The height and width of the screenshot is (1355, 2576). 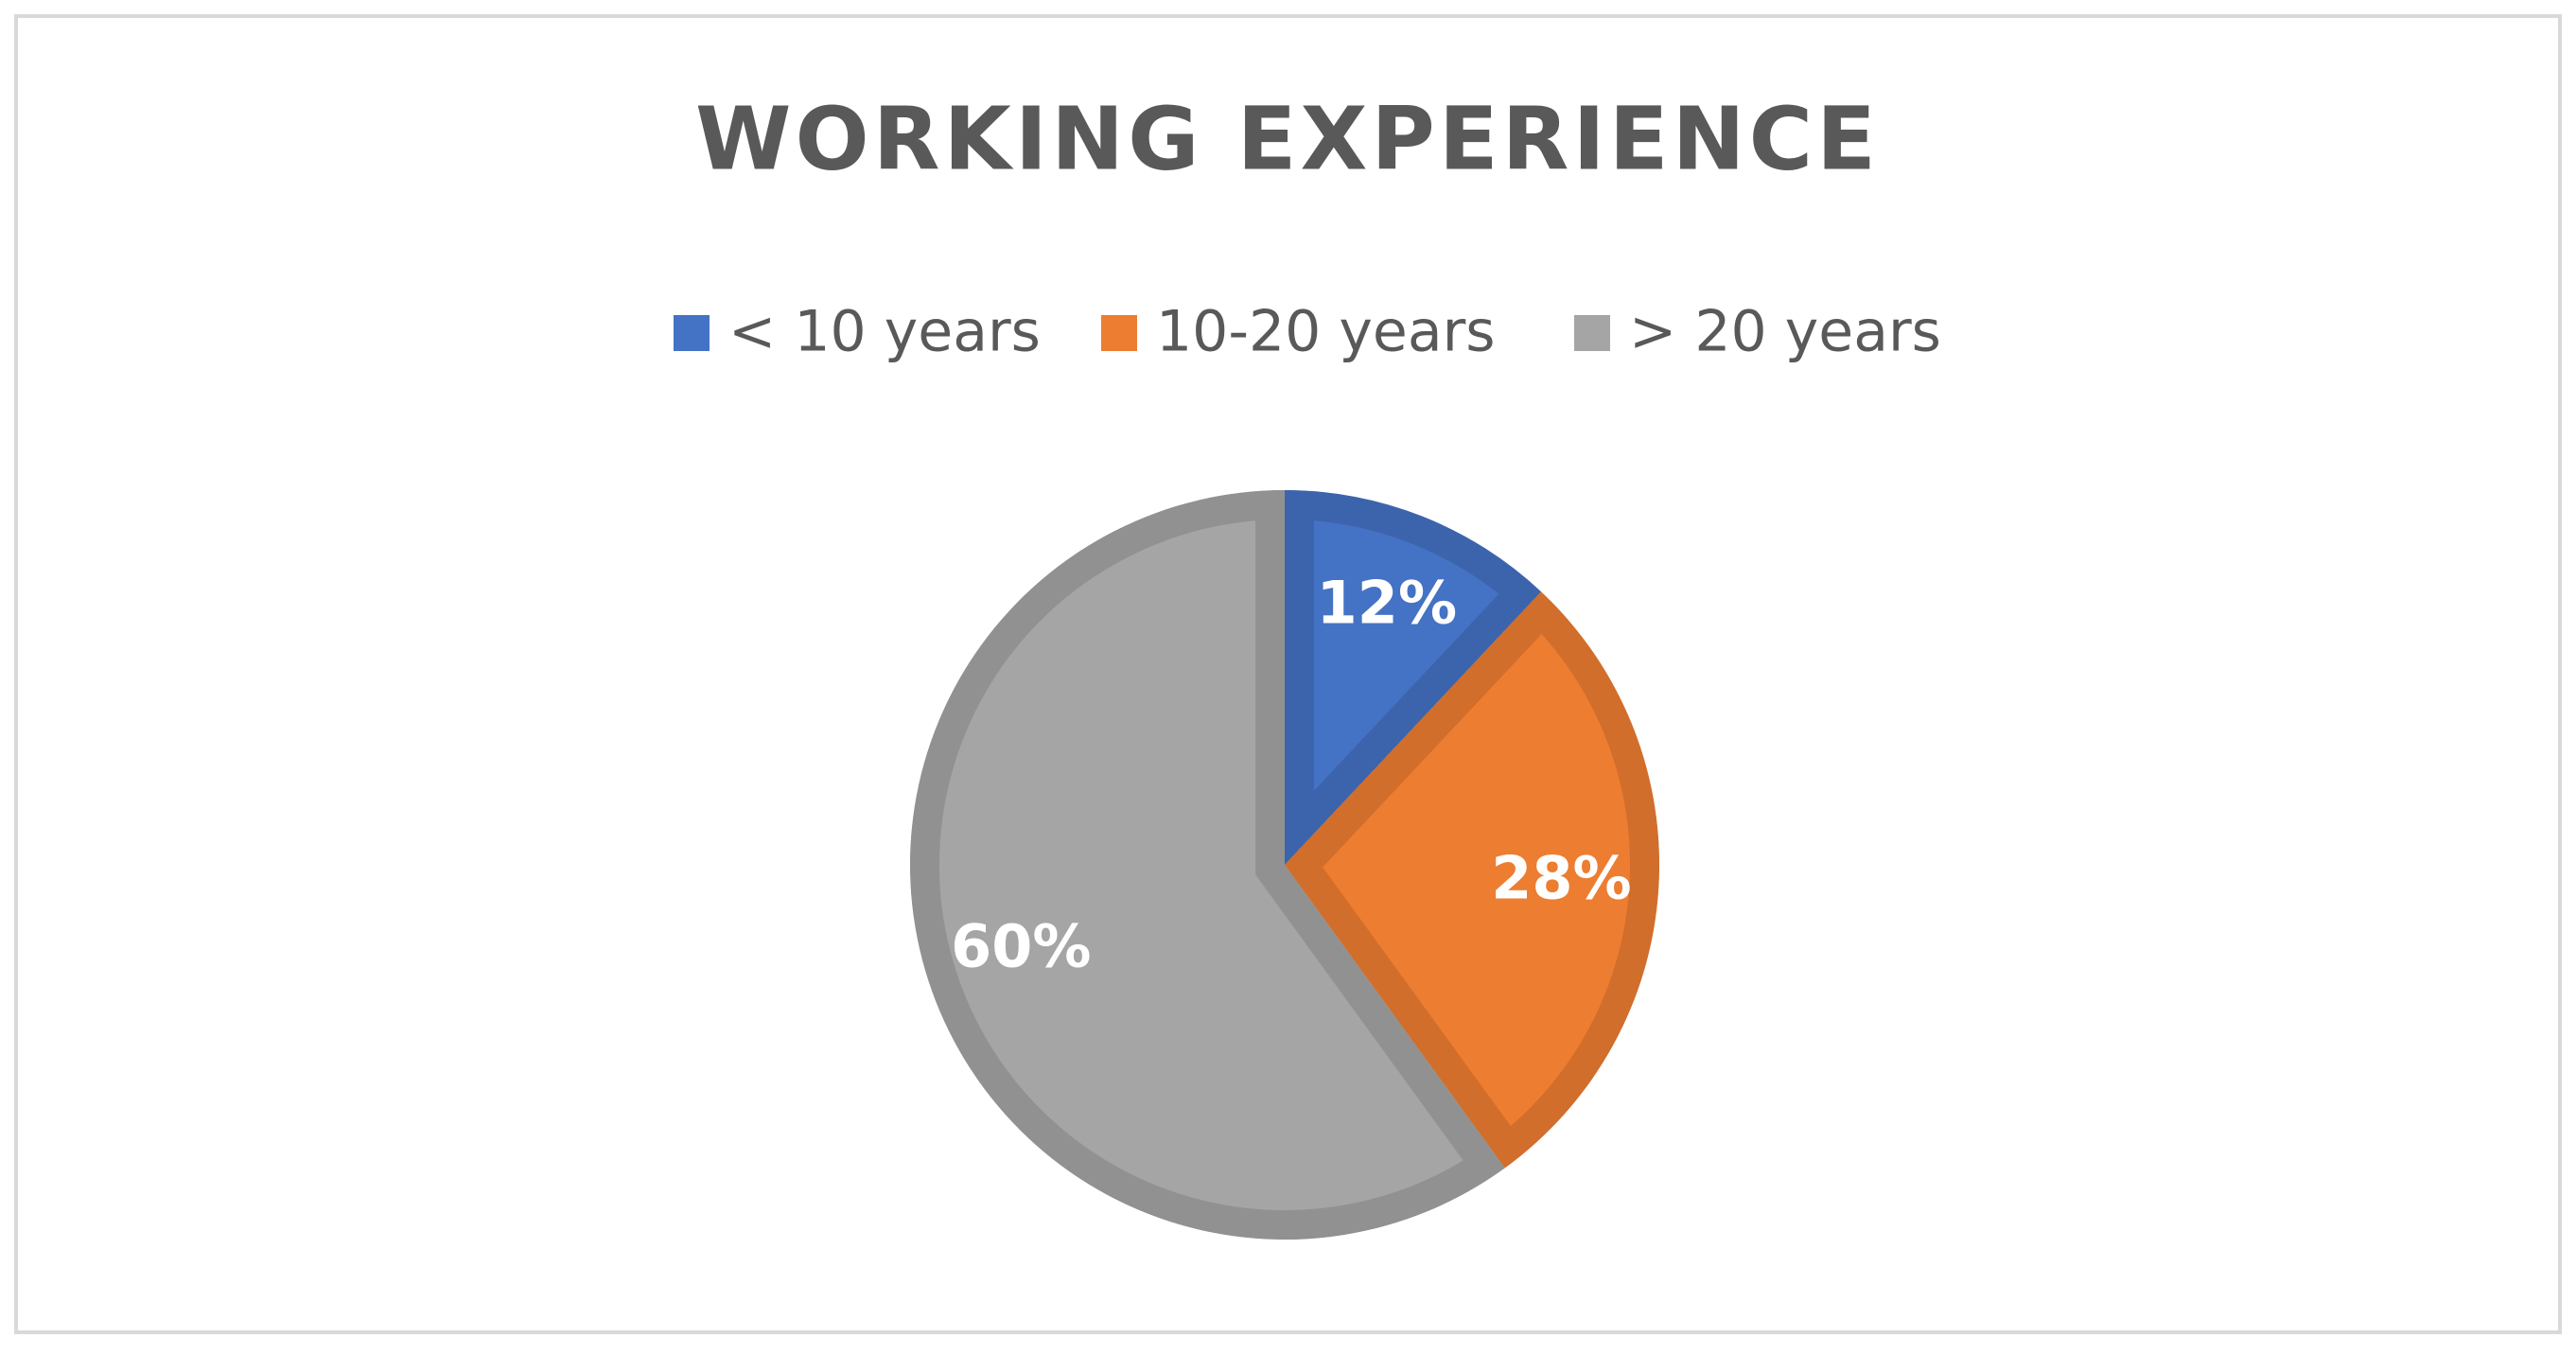 I want to click on legend-label: < 10 years, so click(x=885, y=332).